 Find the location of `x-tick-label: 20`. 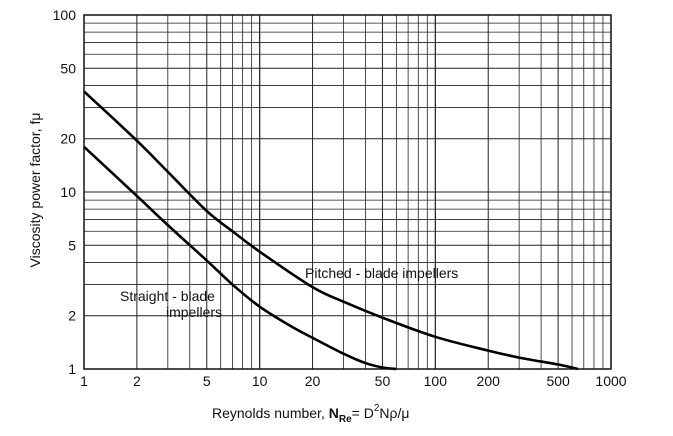

x-tick-label: 20 is located at coordinates (313, 381).